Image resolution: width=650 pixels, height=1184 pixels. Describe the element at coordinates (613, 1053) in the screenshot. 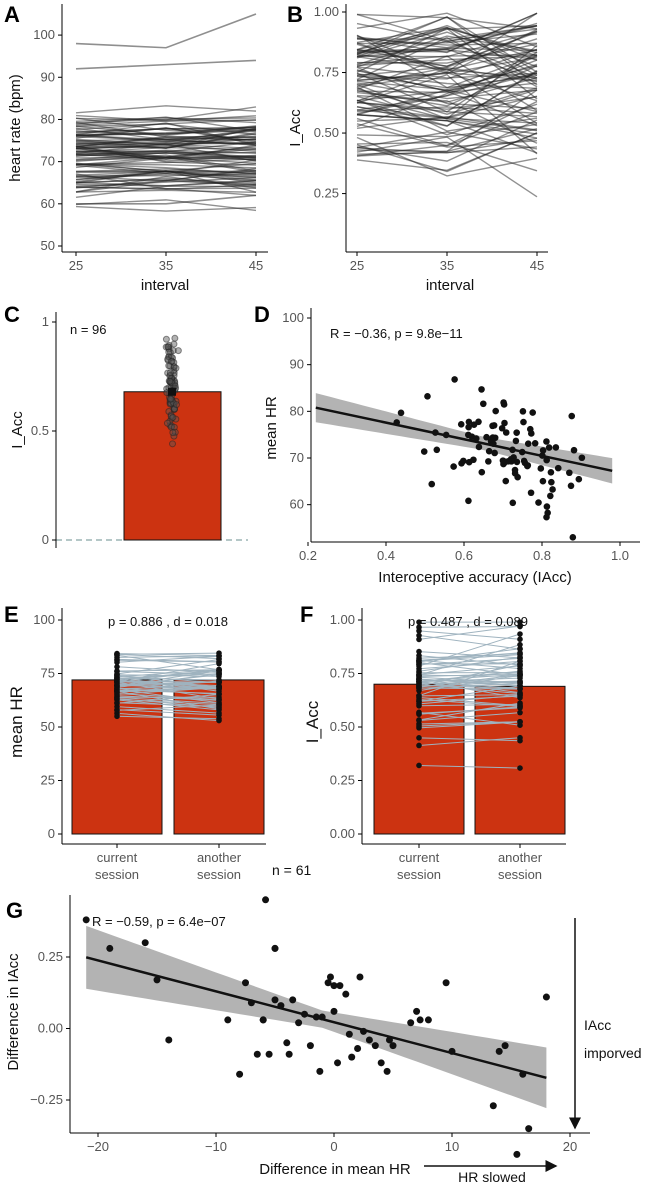

I see `iacc-improved-line2: imporved` at that location.